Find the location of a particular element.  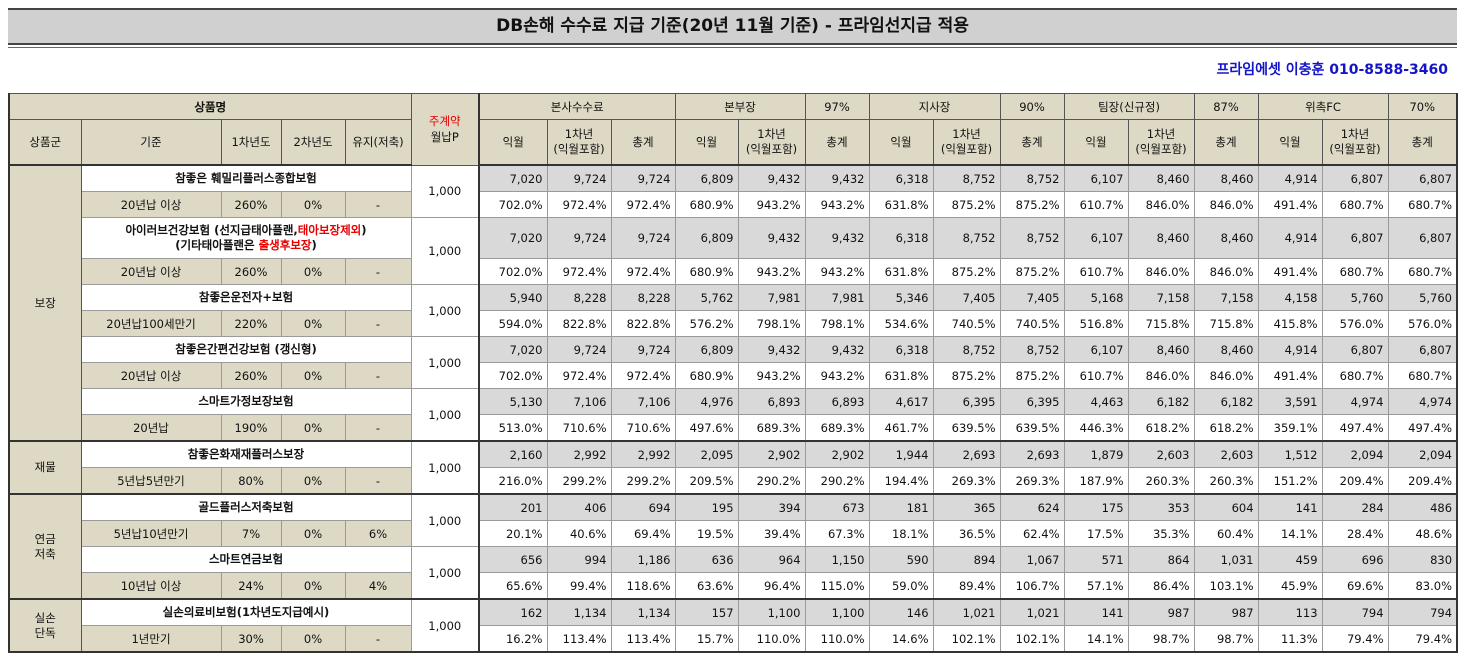

maintain-cell: - is located at coordinates (378, 481).